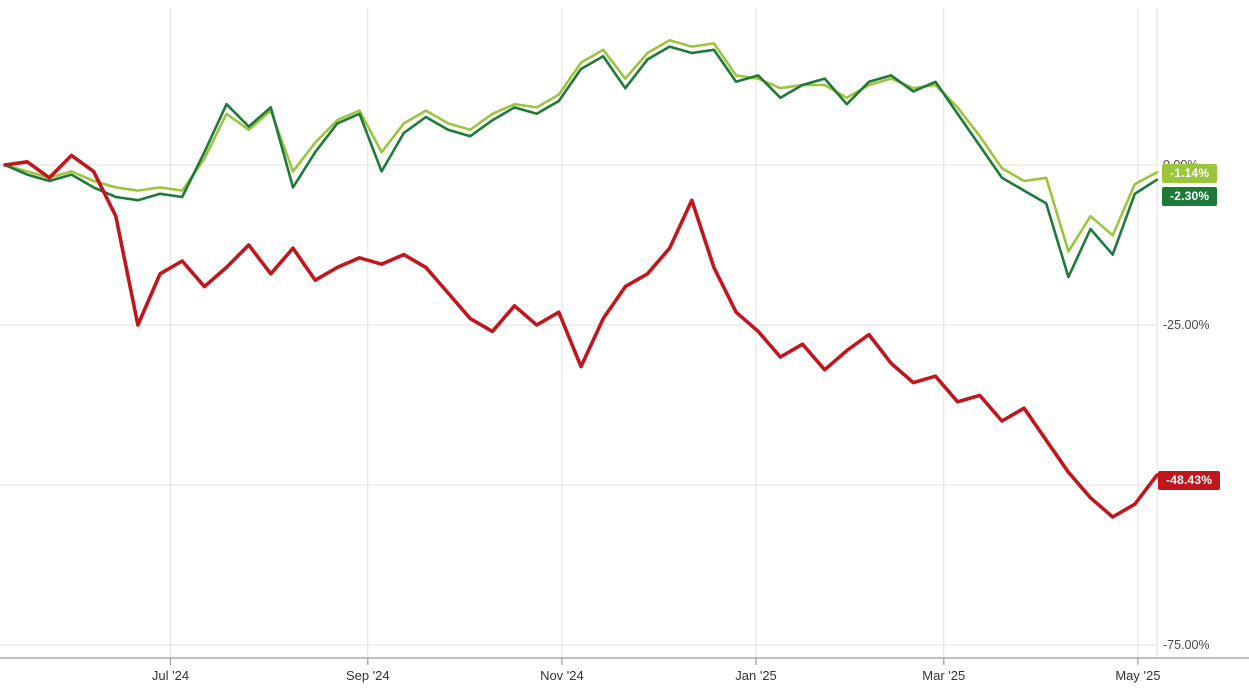 The height and width of the screenshot is (689, 1249). I want to click on x-axis-label: Jan '25, so click(756, 675).